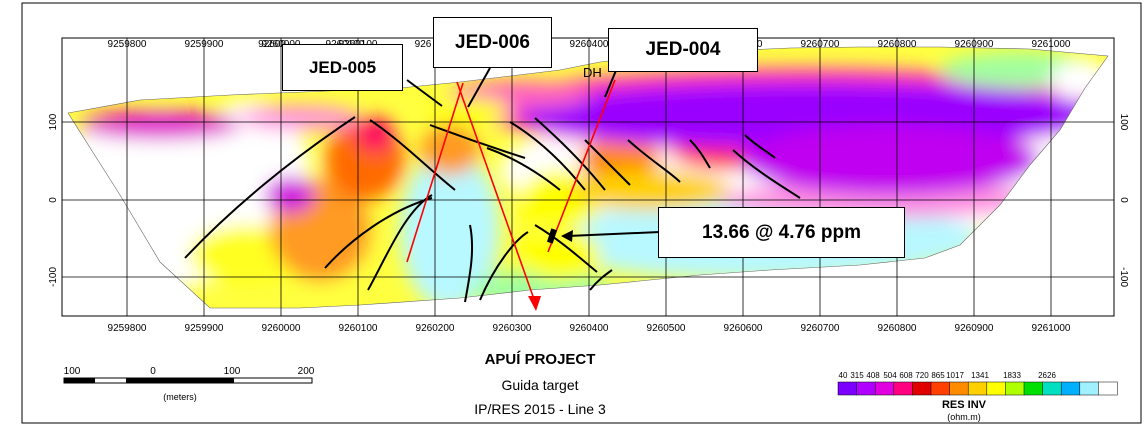  What do you see at coordinates (857, 375) in the screenshot?
I see `legend-value: 315` at bounding box center [857, 375].